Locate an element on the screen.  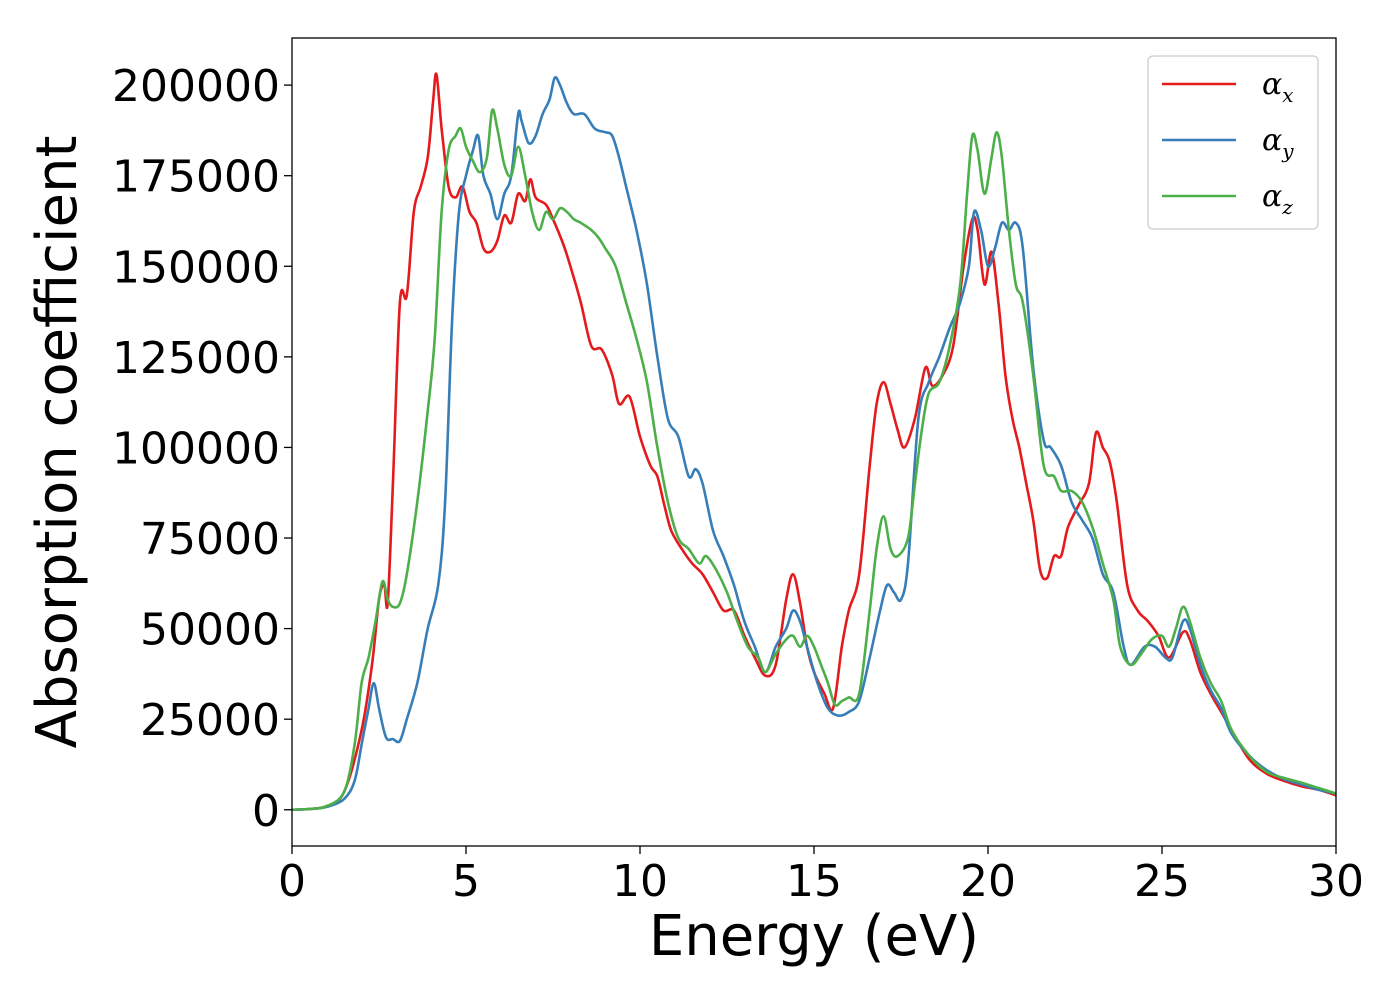
x-tick-label: 25 is located at coordinates (1162, 881).